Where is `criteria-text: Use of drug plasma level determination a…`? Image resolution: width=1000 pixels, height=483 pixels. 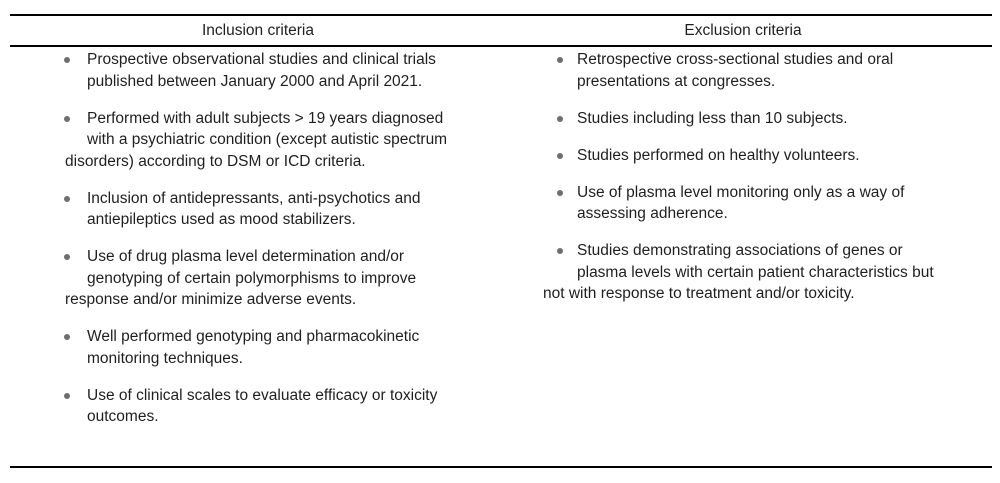
criteria-text: Use of drug plasma level determination a… is located at coordinates (246, 256).